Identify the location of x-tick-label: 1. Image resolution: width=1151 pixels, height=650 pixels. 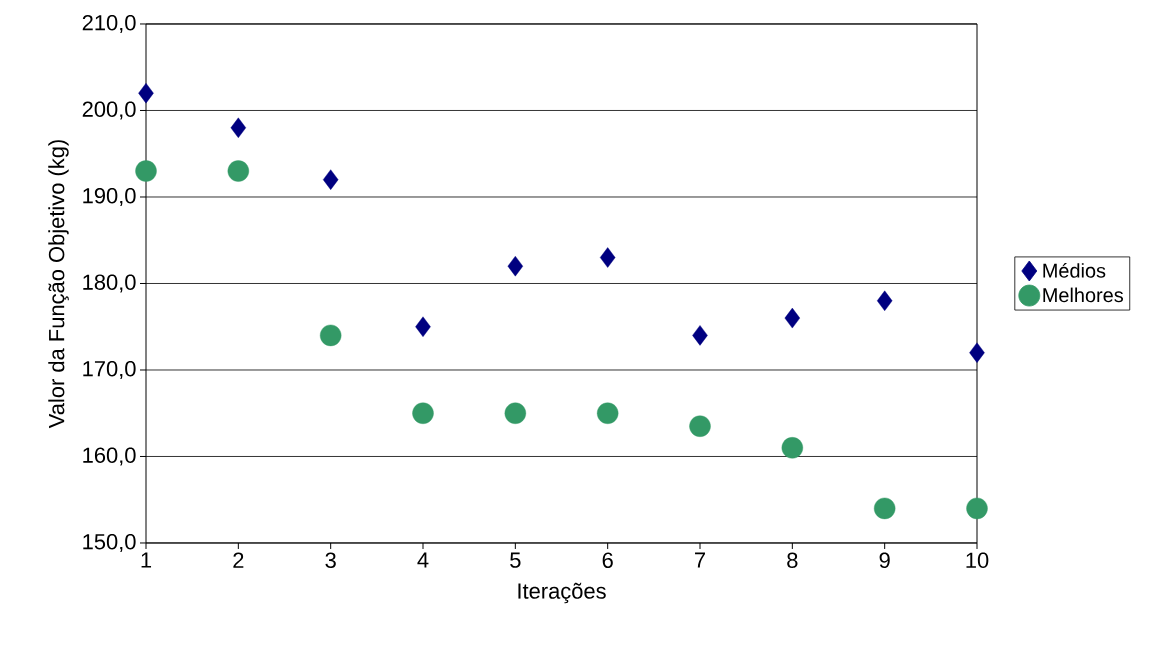
(146, 560).